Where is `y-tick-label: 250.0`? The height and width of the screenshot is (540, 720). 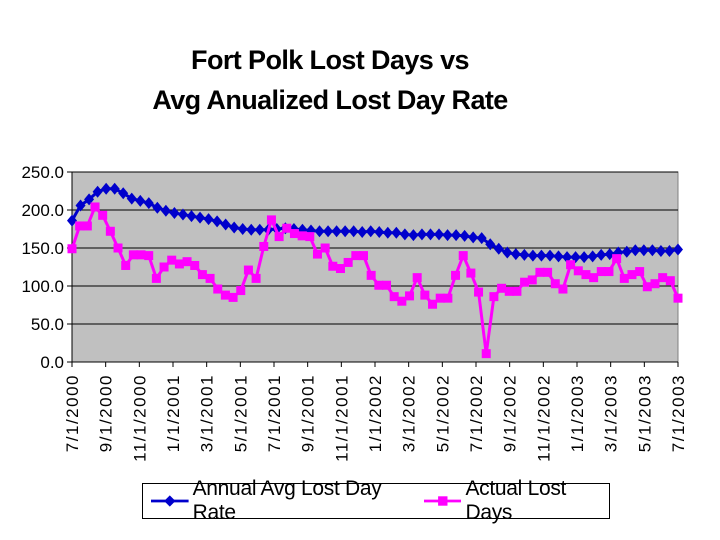
y-tick-label: 250.0 is located at coordinates (42, 172).